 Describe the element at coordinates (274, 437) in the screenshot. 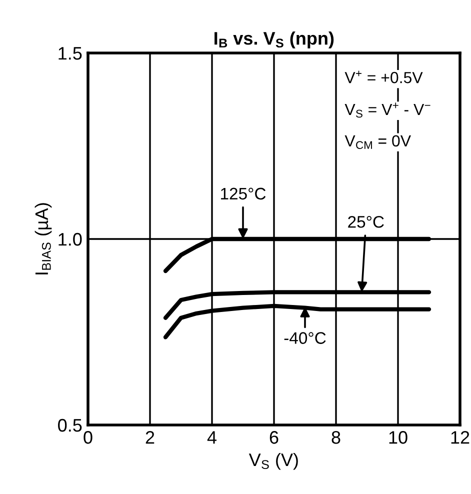

I see `x-tick-label: 6` at that location.